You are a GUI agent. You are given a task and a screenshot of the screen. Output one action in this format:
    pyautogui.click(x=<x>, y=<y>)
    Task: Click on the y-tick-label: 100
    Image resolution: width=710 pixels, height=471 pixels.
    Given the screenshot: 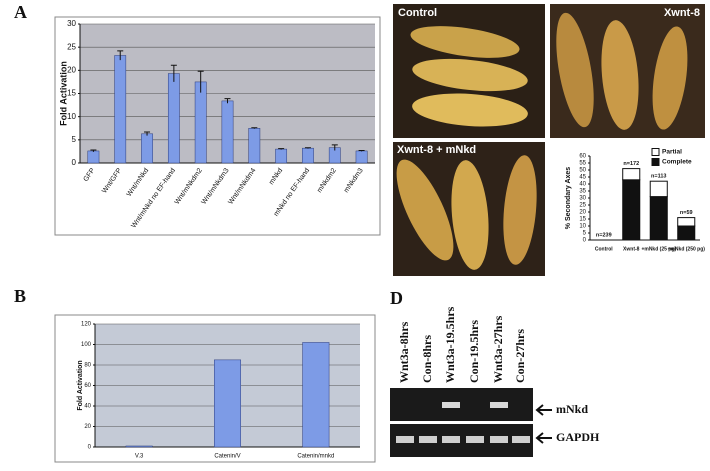 What is the action you would take?
    pyautogui.click(x=86, y=345)
    